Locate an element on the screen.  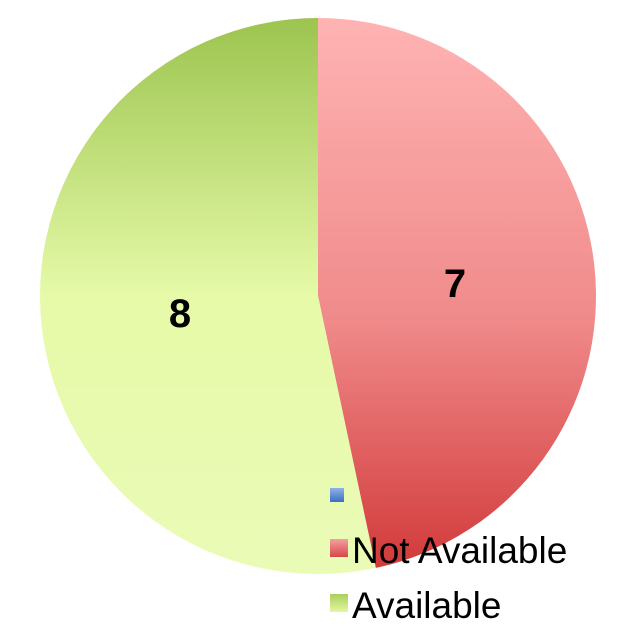
data-label-not-available: 7 is located at coordinates (455, 284).